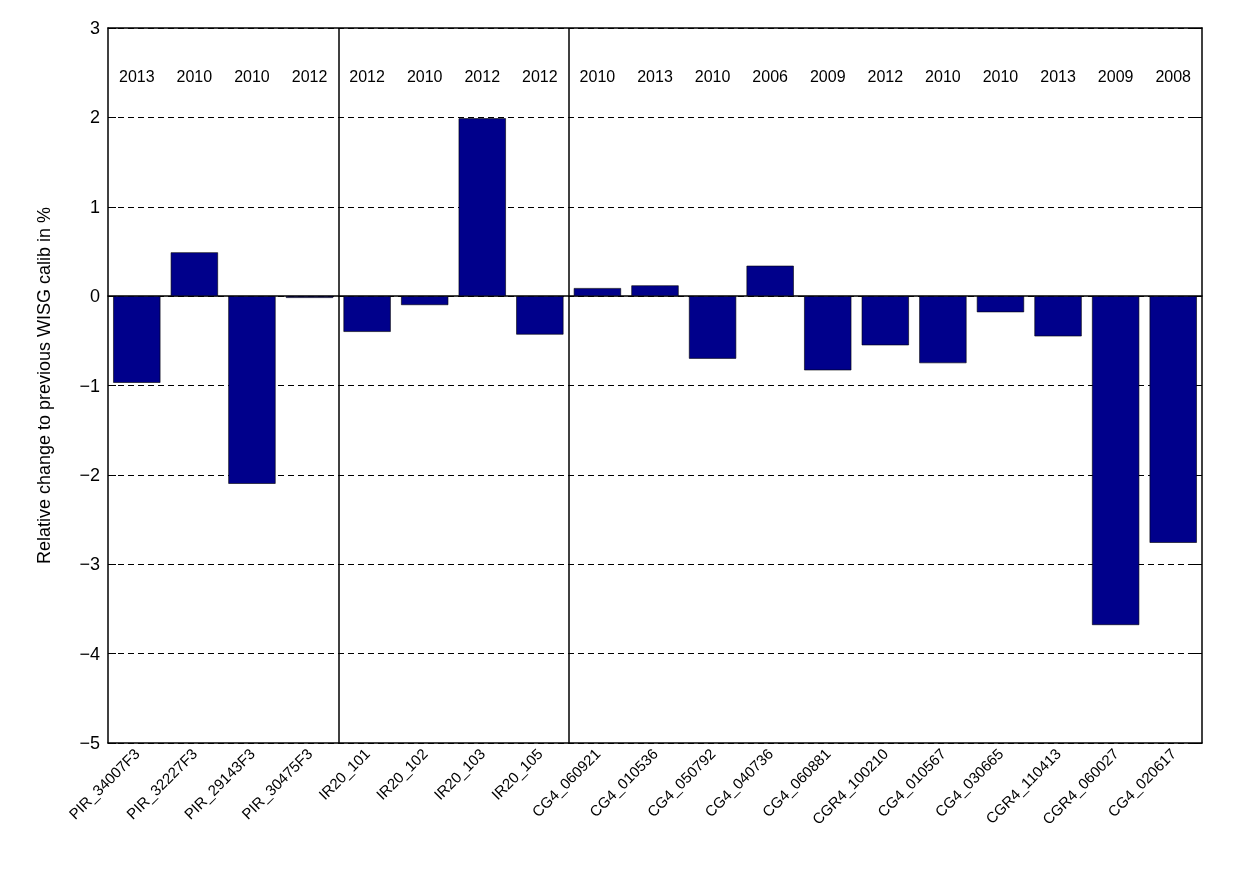 This screenshot has width=1234, height=875. What do you see at coordinates (94, 117) in the screenshot?
I see `y-tick-label: 2` at bounding box center [94, 117].